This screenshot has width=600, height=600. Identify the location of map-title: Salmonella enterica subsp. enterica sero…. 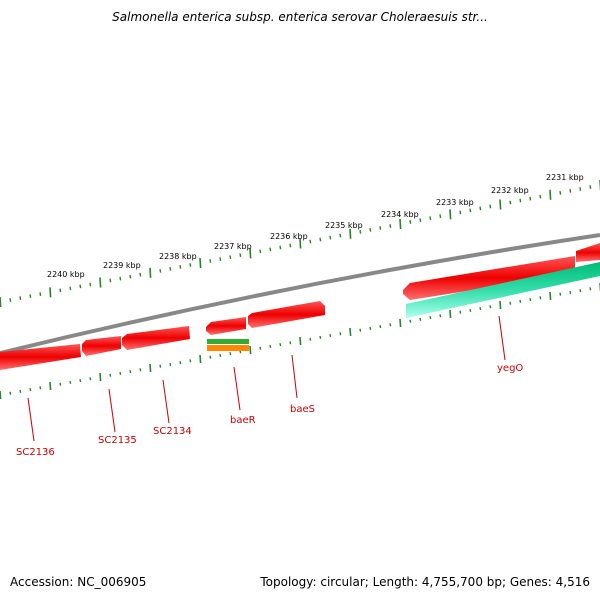
(300, 17).